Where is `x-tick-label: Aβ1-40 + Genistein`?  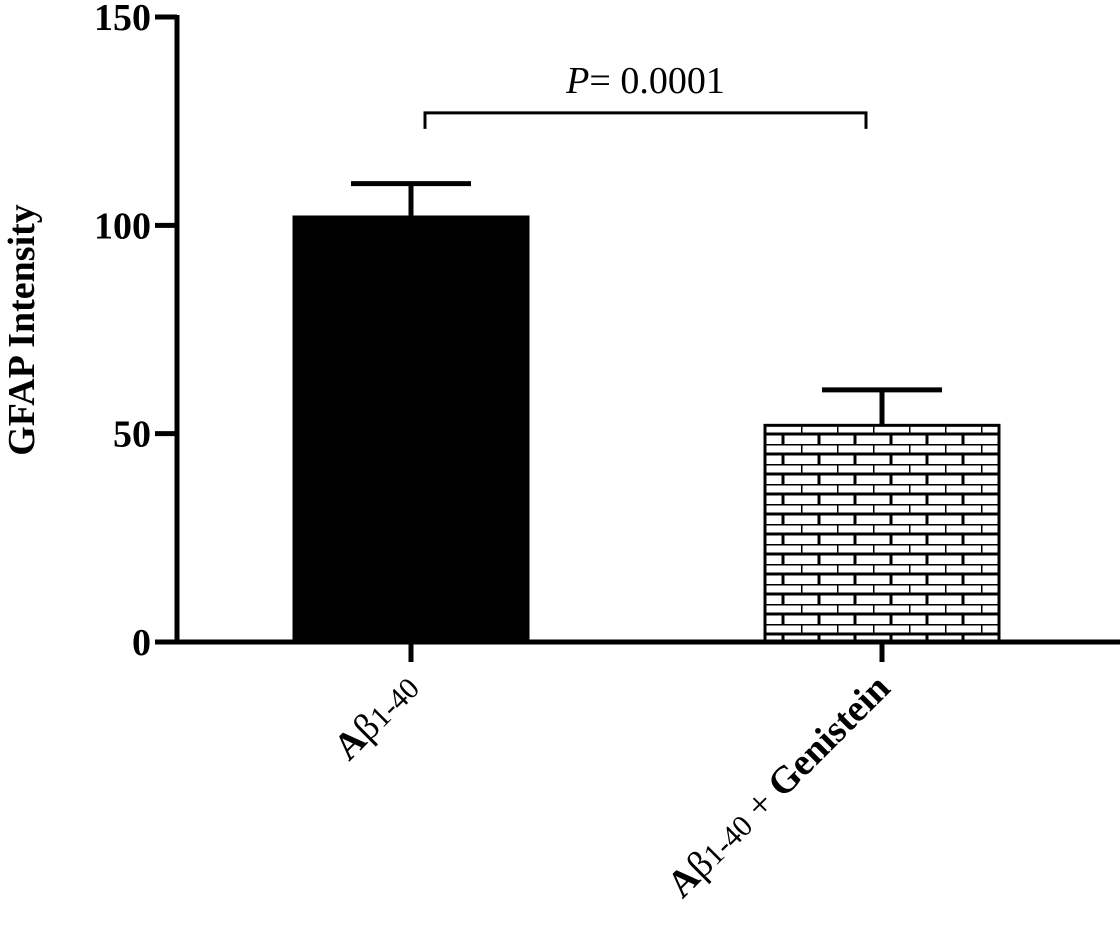 x-tick-label: Aβ1-40 + Genistein is located at coordinates (778, 786).